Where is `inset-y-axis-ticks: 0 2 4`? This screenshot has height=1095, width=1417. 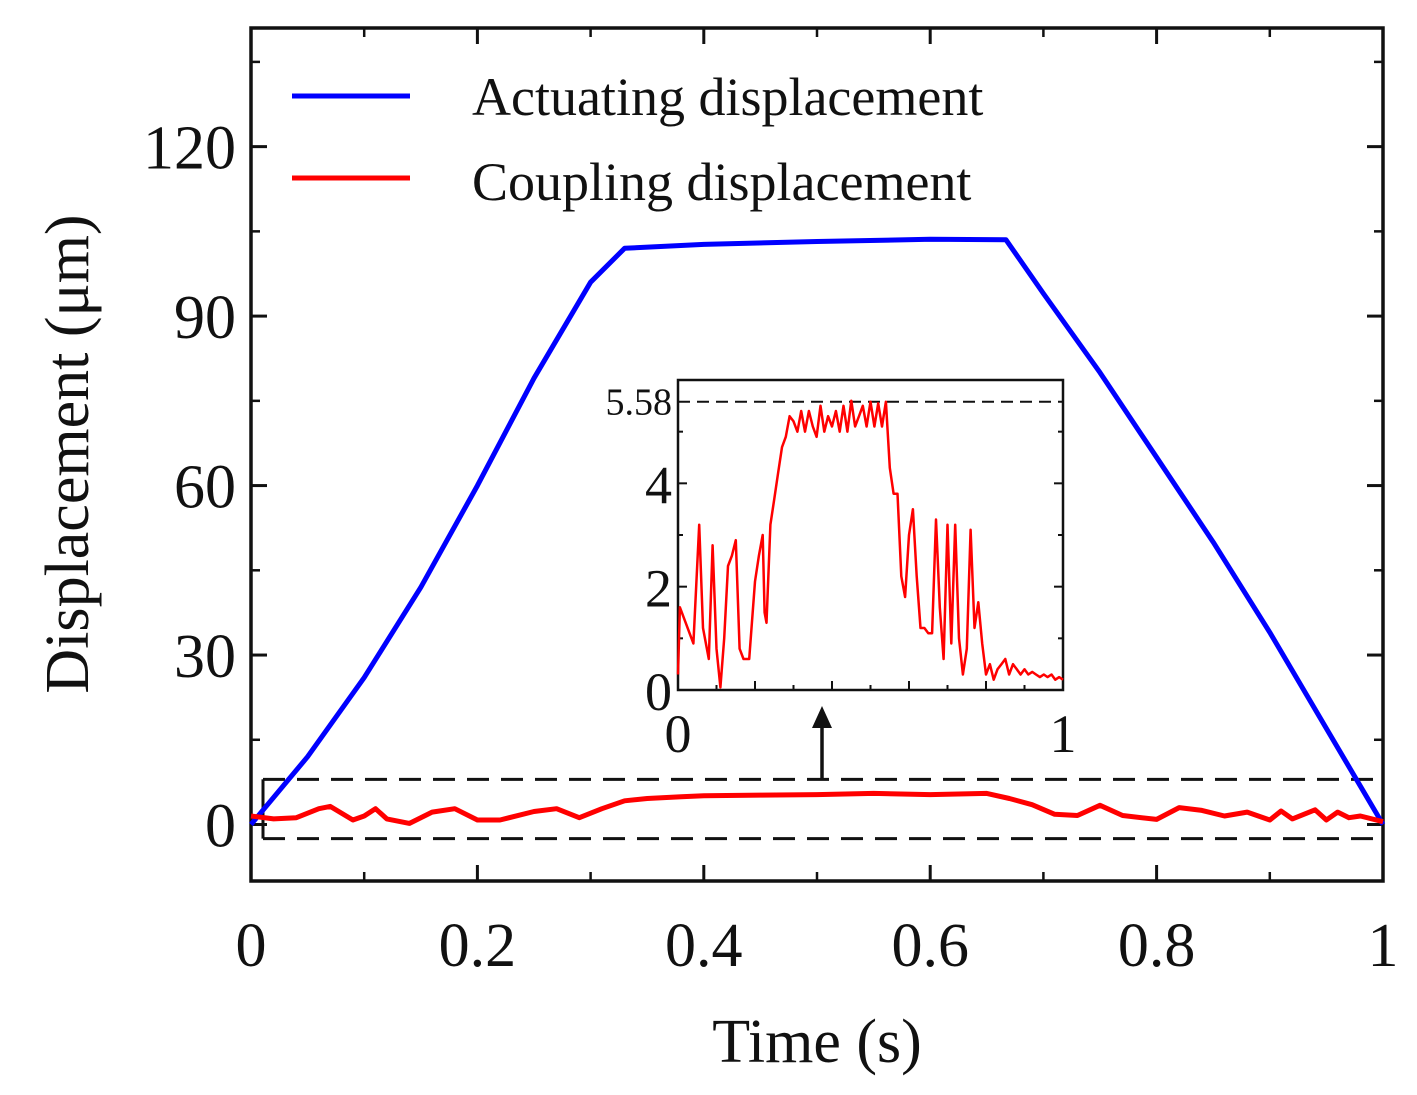 inset-y-axis-ticks: 0 2 4 is located at coordinates (854, 576).